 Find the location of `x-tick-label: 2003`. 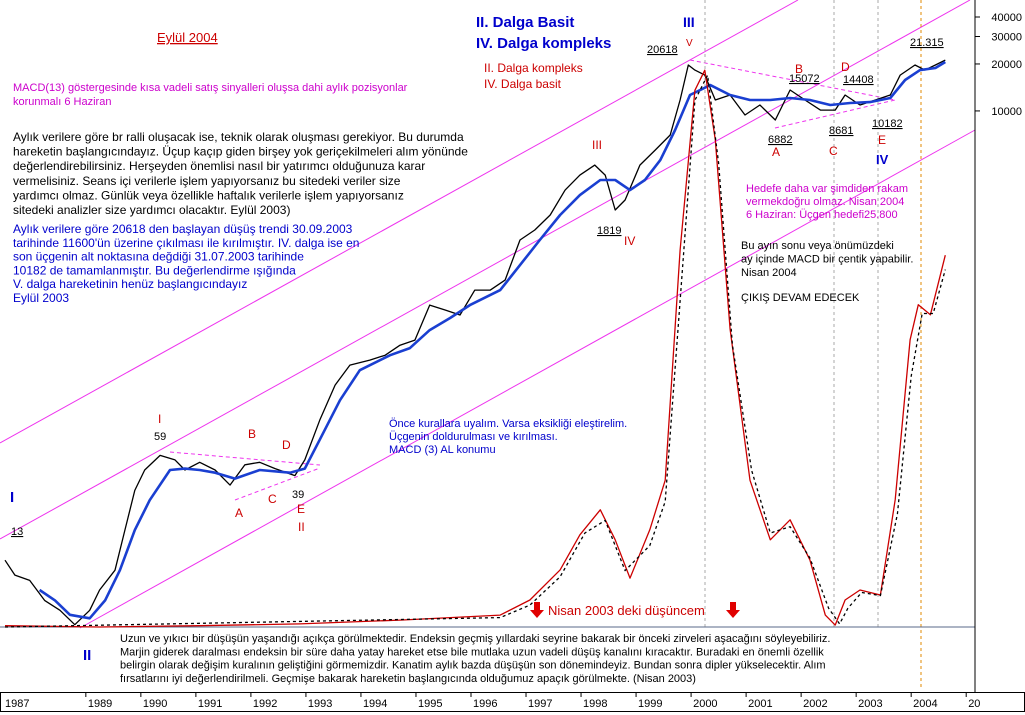

x-tick-label: 2003 is located at coordinates (870, 704).